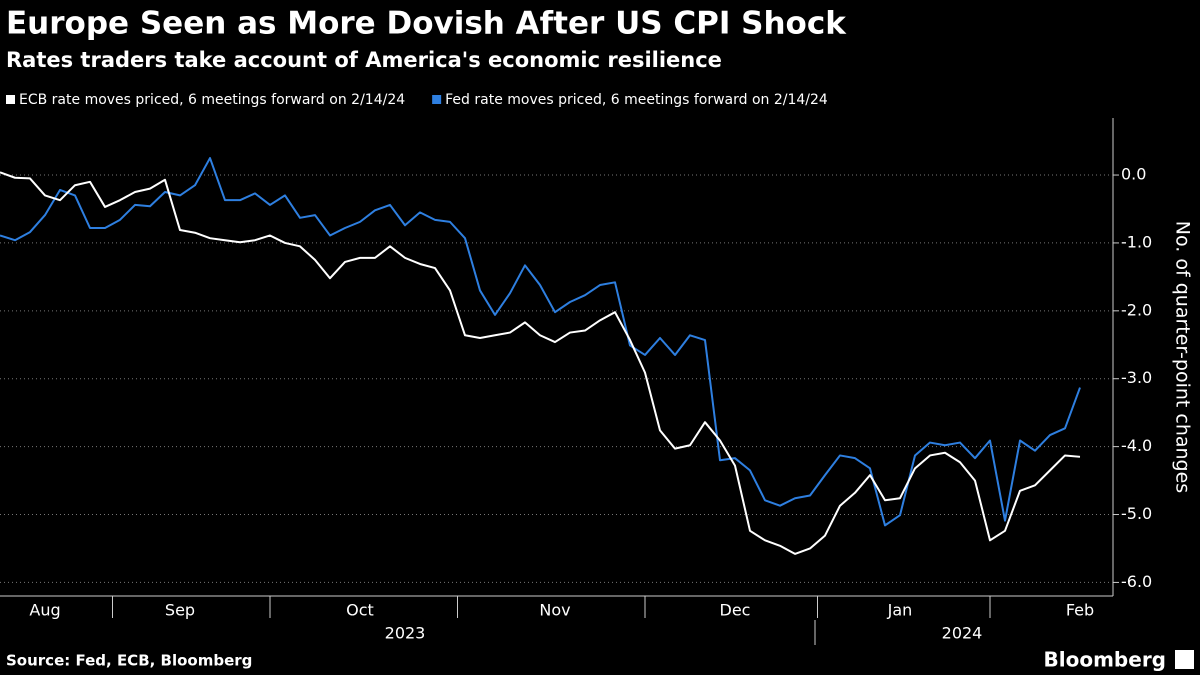  What do you see at coordinates (900, 610) in the screenshot?
I see `x-tick-label: Jan` at bounding box center [900, 610].